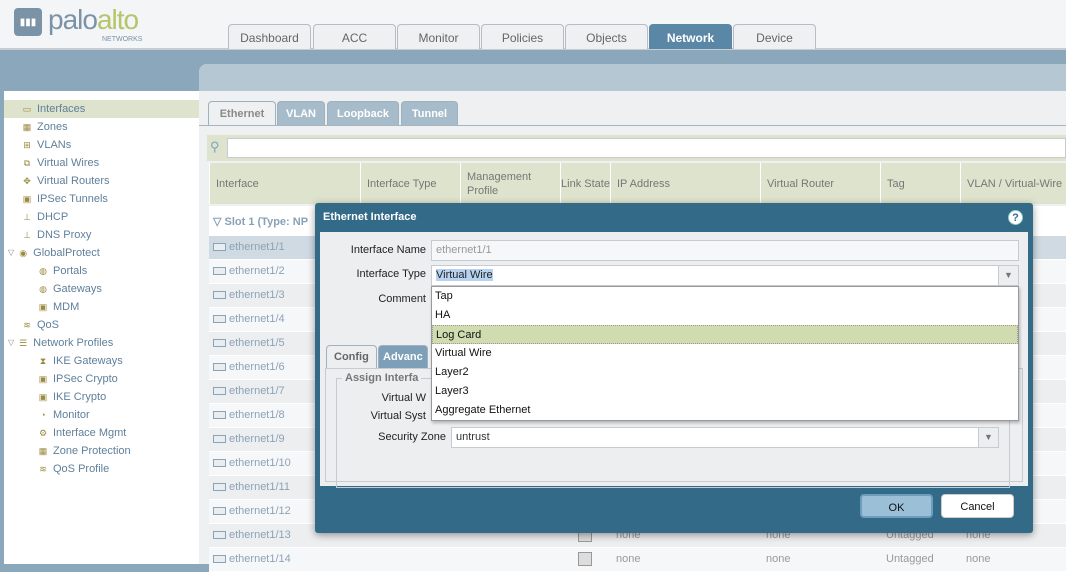 The width and height of the screenshot is (1066, 572). What do you see at coordinates (80, 397) in the screenshot?
I see `sidebar-item-label: IKE Crypto` at bounding box center [80, 397].